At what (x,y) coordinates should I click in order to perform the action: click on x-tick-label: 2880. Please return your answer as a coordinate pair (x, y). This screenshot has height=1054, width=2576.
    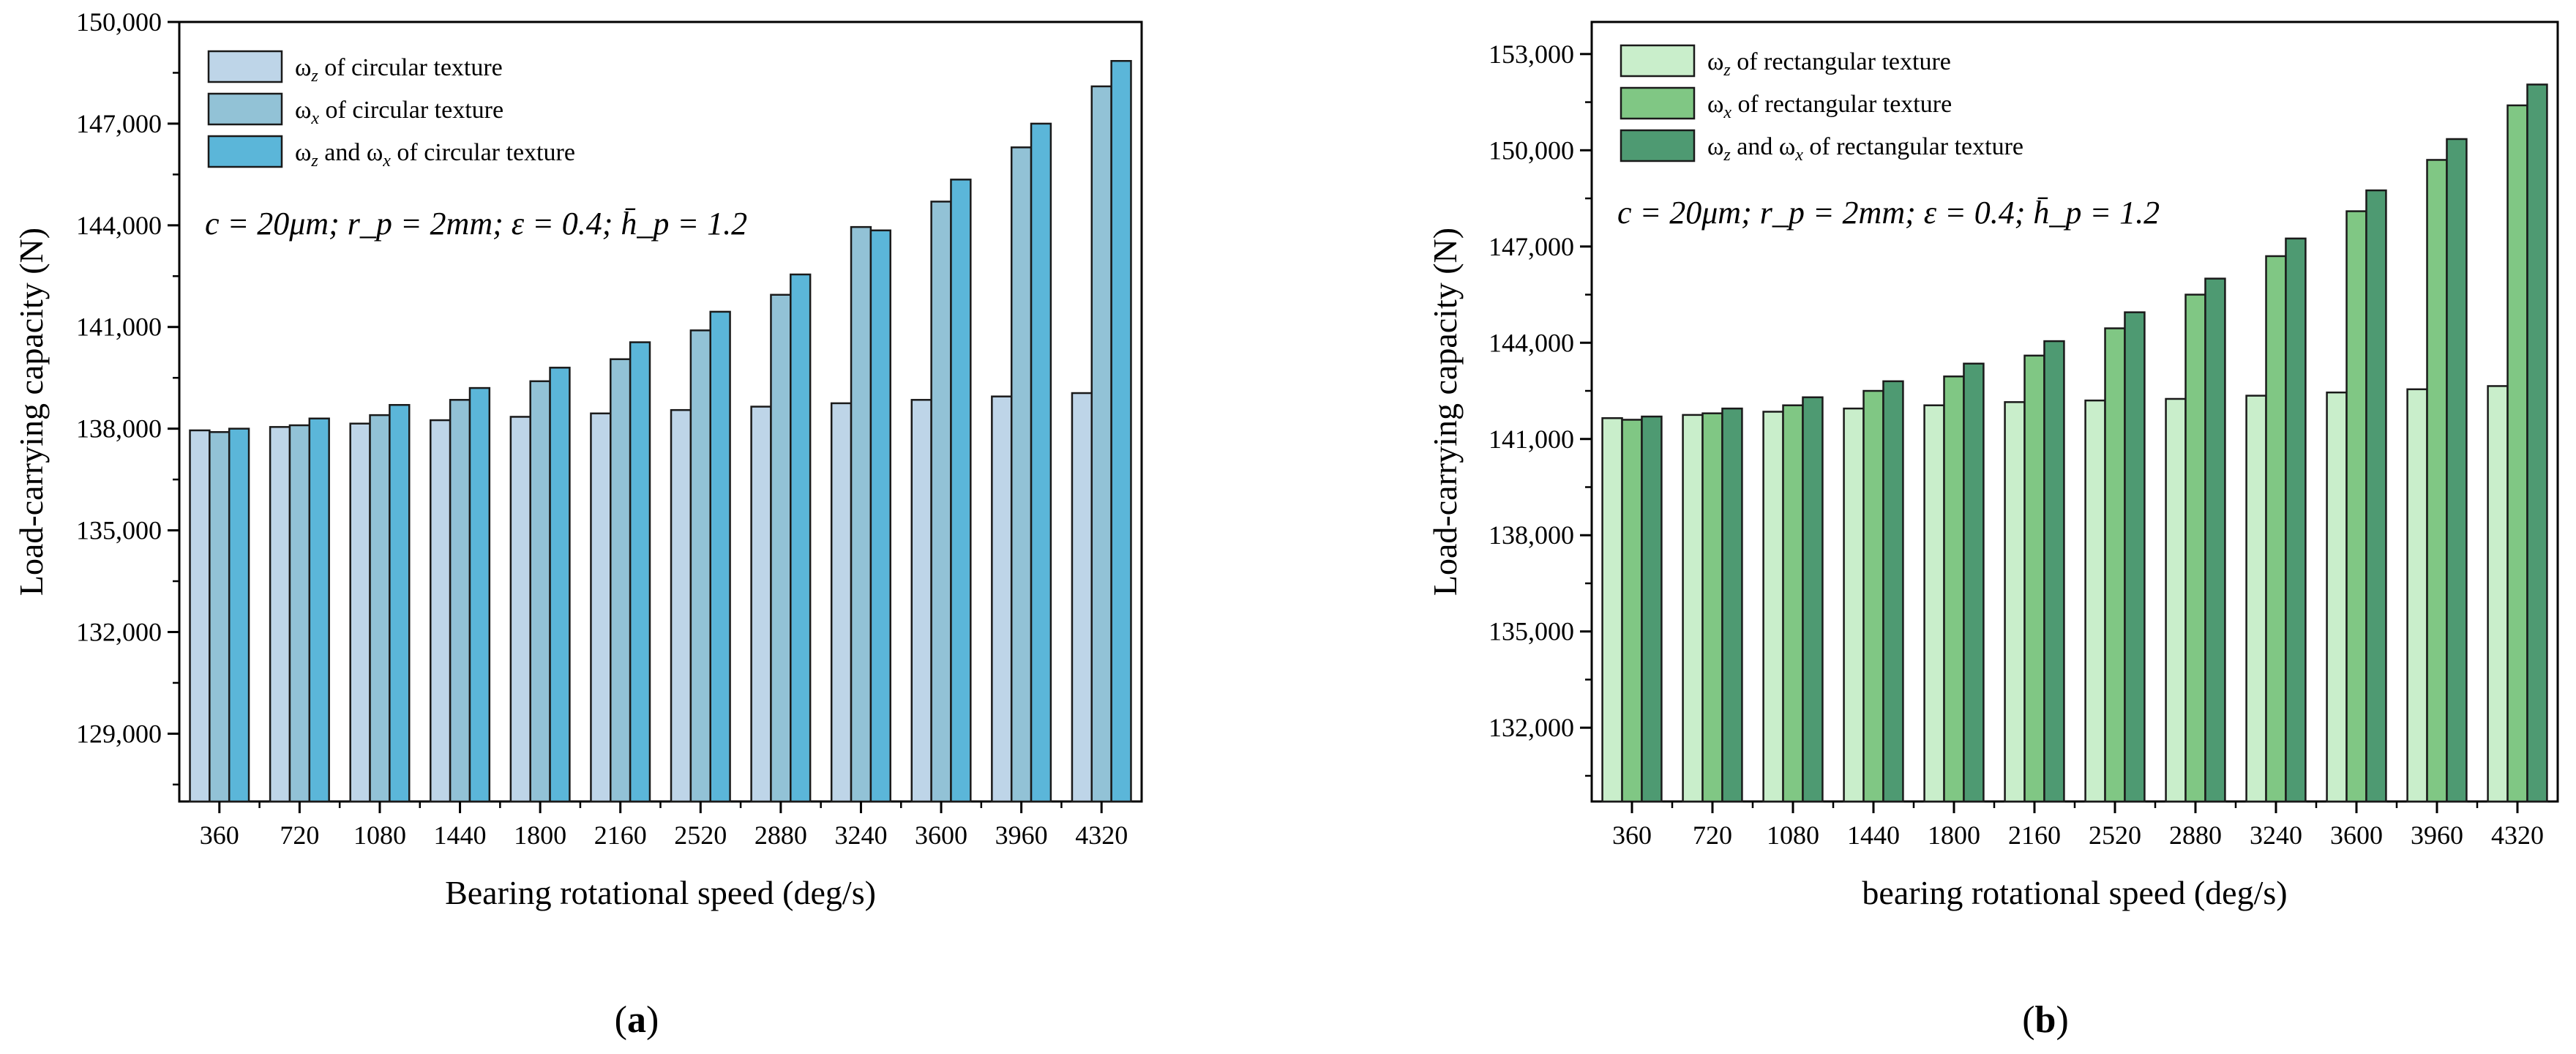
    Looking at the image, I should click on (781, 835).